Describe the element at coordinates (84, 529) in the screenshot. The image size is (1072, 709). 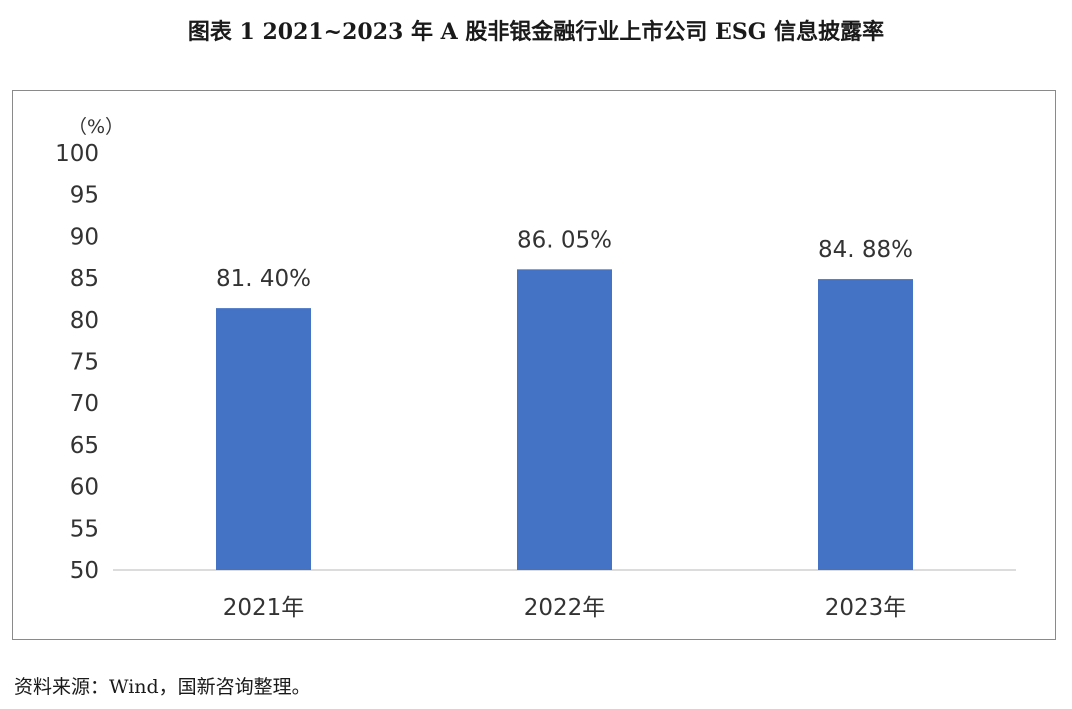
I see `y-tick-label: 55` at that location.